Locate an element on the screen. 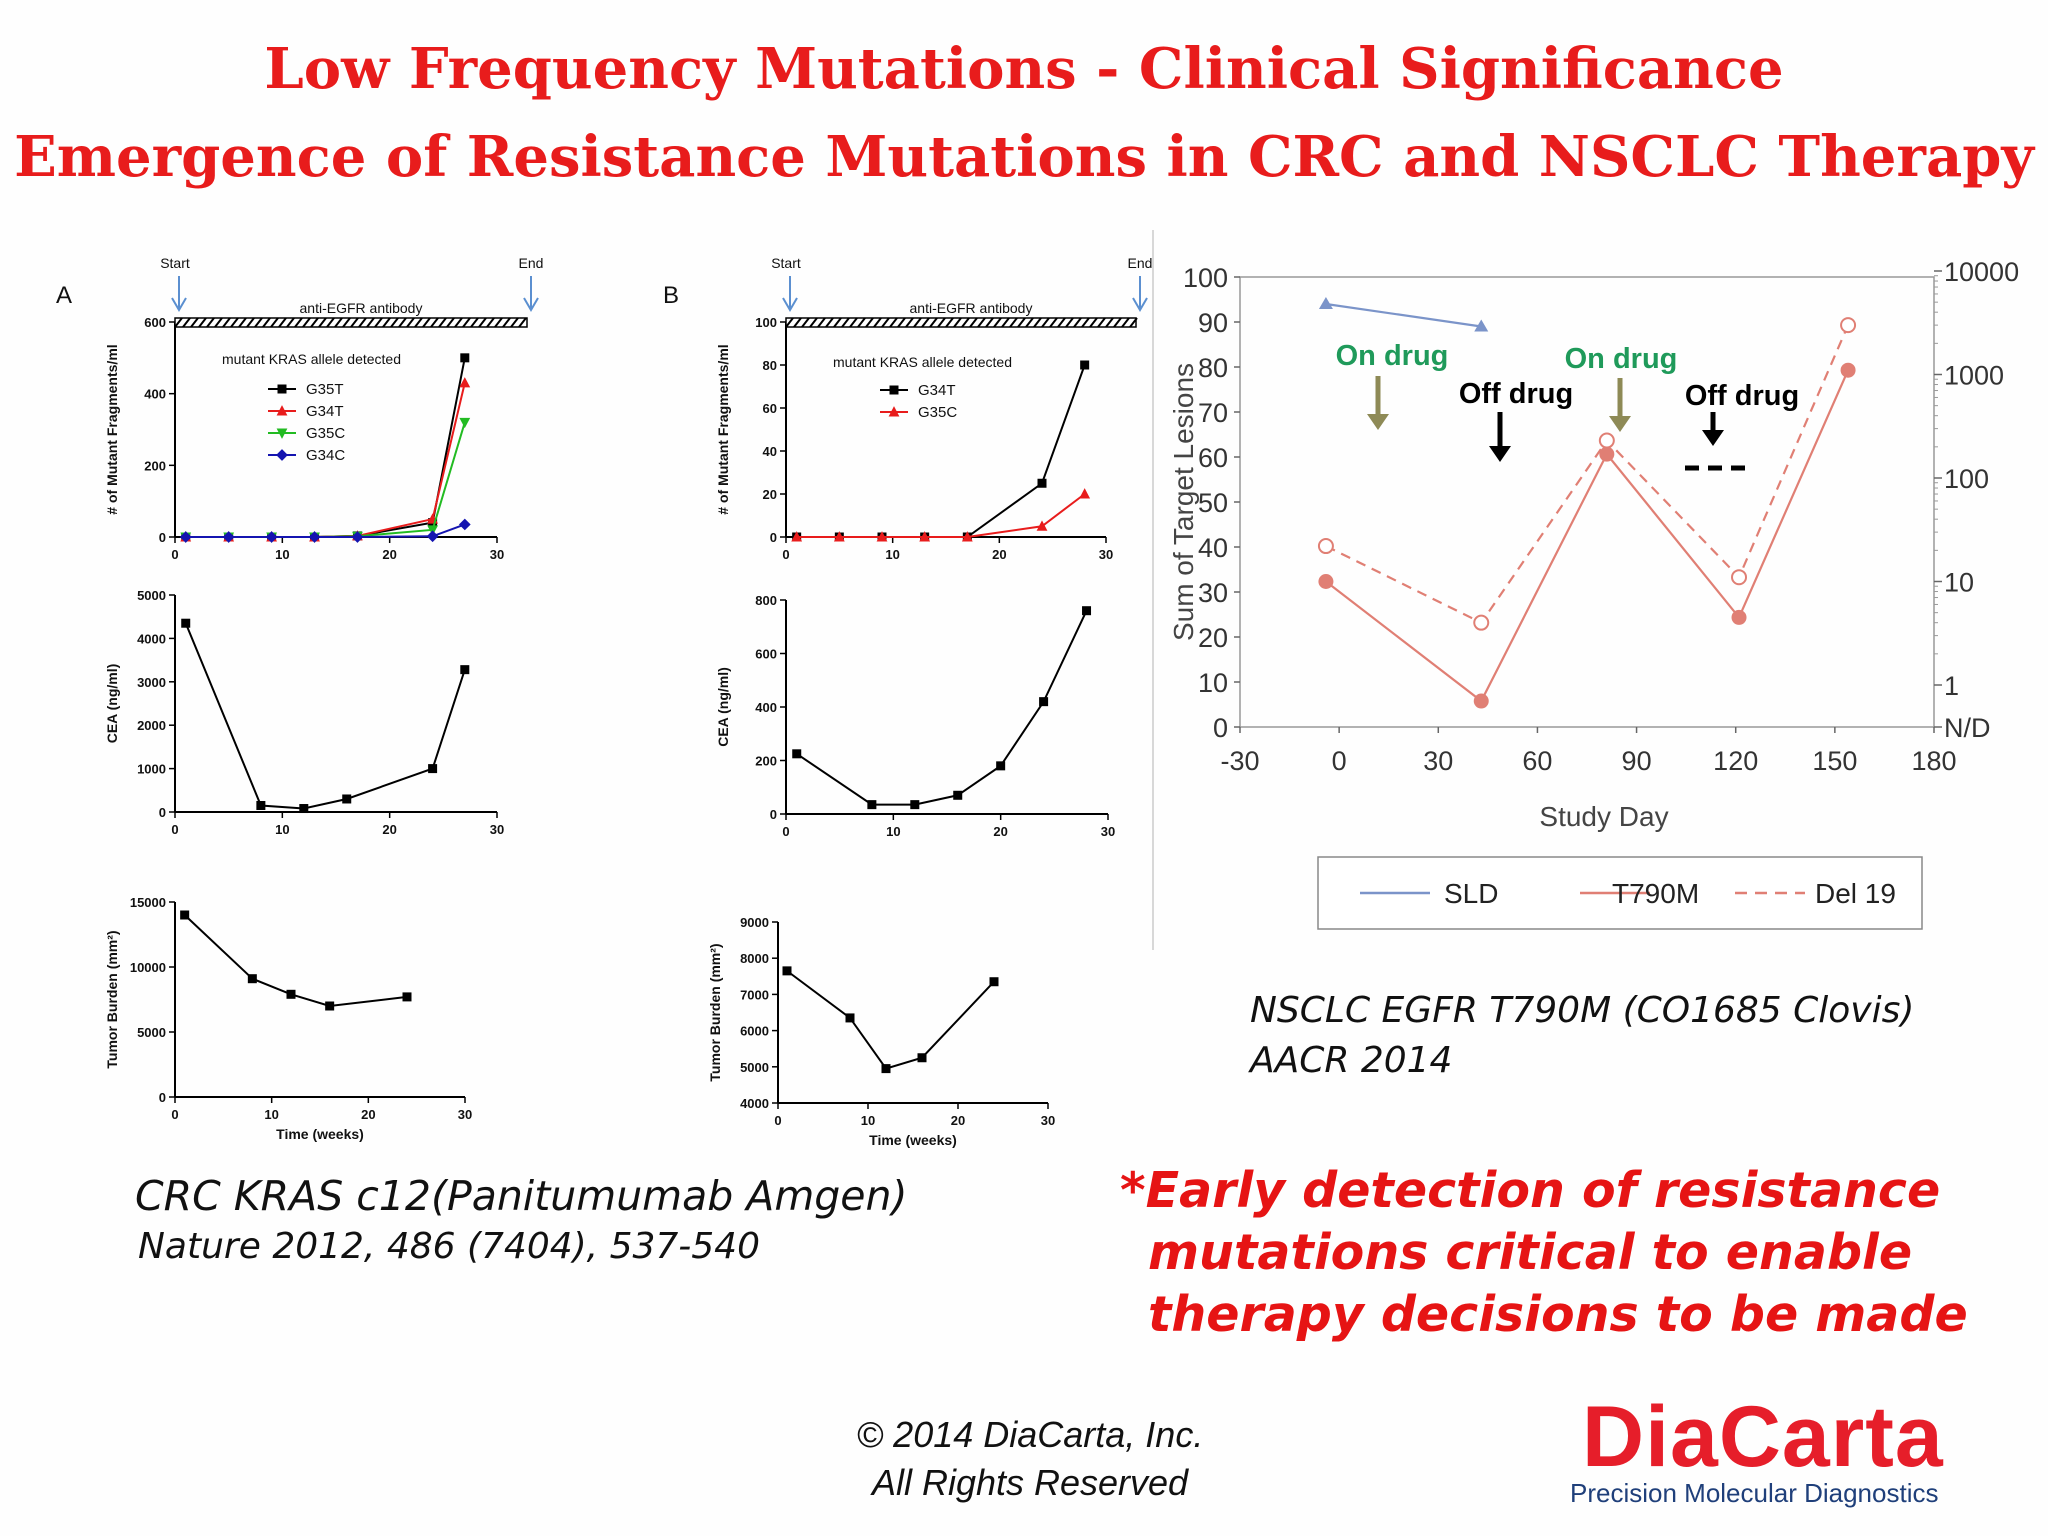 This screenshot has height=1536, width=2048. nsclc-y2-tick-label: 10000 is located at coordinates (1981, 272).